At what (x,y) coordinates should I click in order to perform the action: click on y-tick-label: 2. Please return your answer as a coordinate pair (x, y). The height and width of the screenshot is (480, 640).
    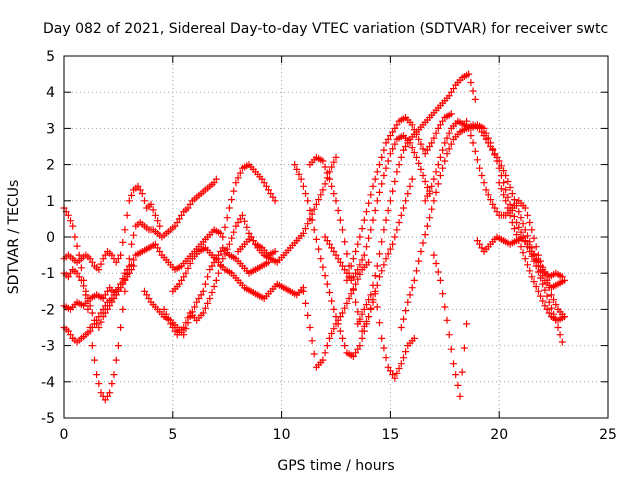
    Looking at the image, I should click on (50, 166).